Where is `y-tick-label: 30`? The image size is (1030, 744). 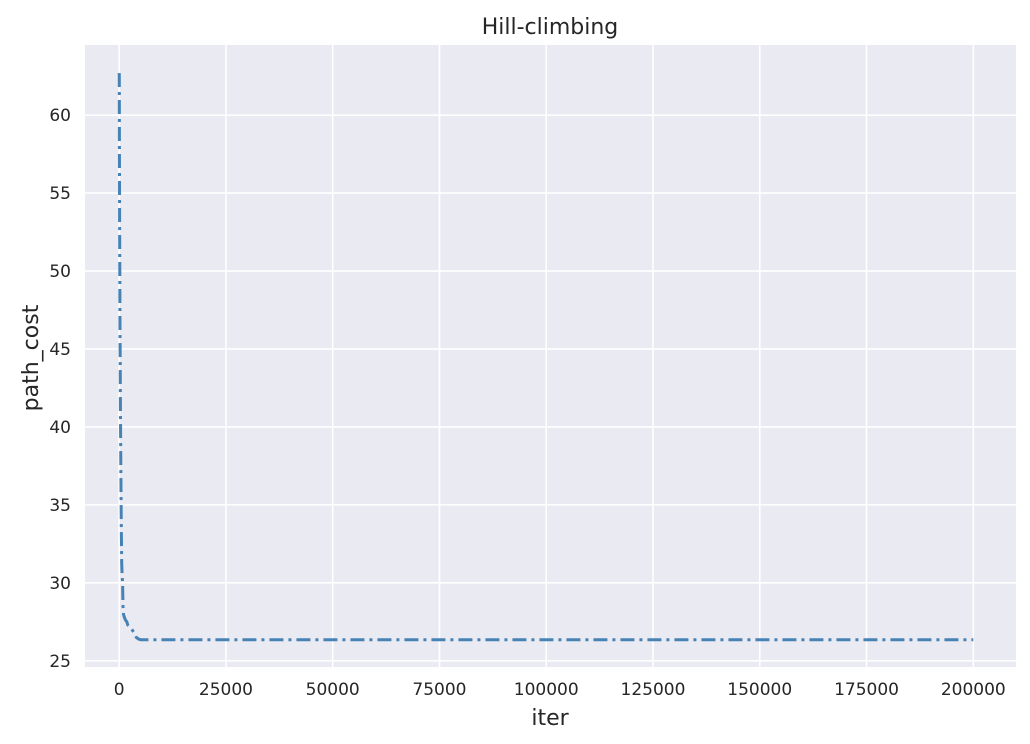
y-tick-label: 30 is located at coordinates (60, 584).